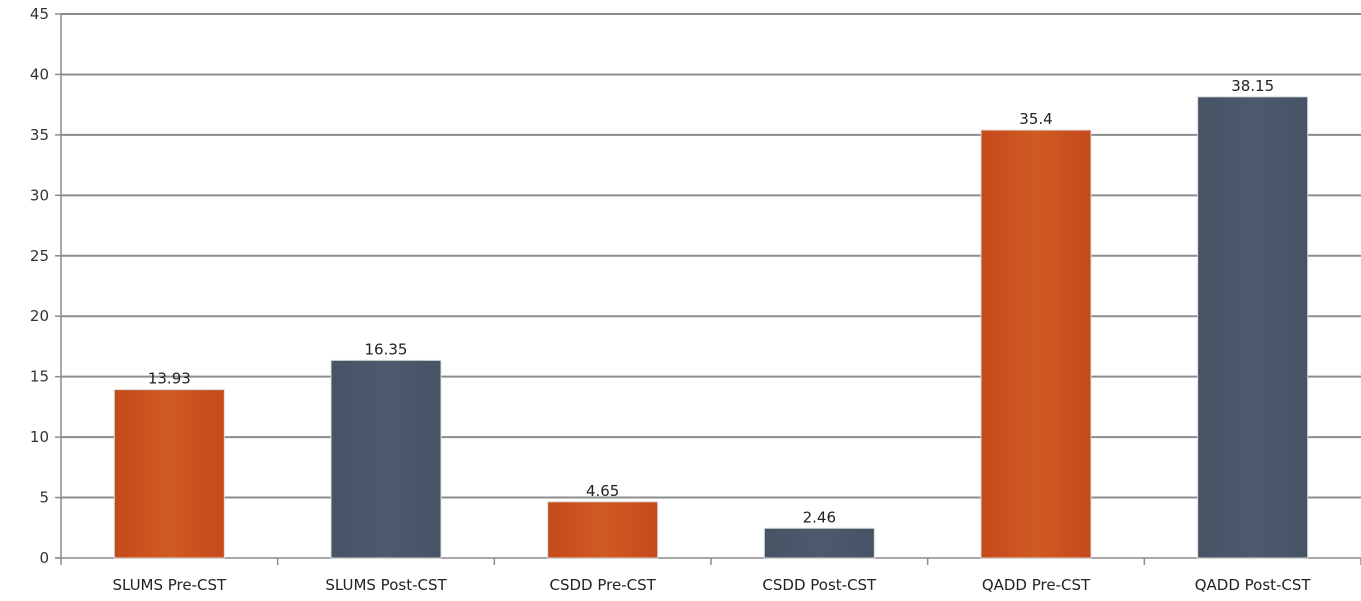  What do you see at coordinates (39, 256) in the screenshot?
I see `y-tick-label: 25` at bounding box center [39, 256].